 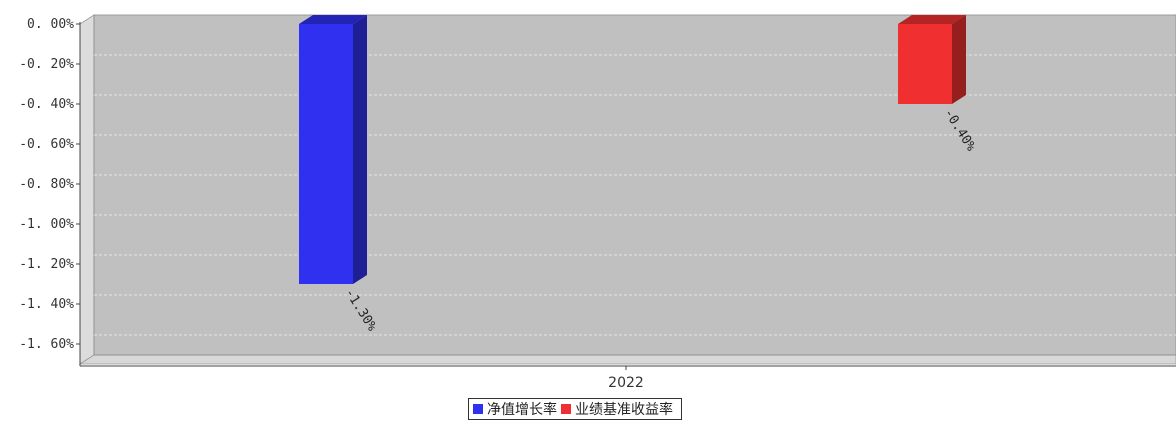 What do you see at coordinates (627, 359) in the screenshot?
I see `floor` at bounding box center [627, 359].